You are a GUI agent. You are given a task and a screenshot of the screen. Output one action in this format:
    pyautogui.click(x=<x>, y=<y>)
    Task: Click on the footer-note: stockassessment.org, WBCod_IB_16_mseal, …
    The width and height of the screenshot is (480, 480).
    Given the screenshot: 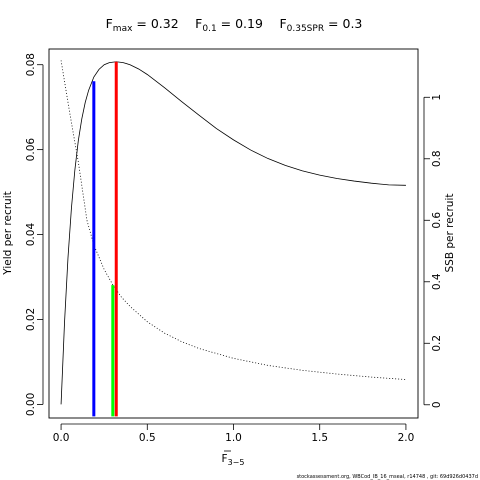 What is the action you would take?
    pyautogui.click(x=387, y=477)
    